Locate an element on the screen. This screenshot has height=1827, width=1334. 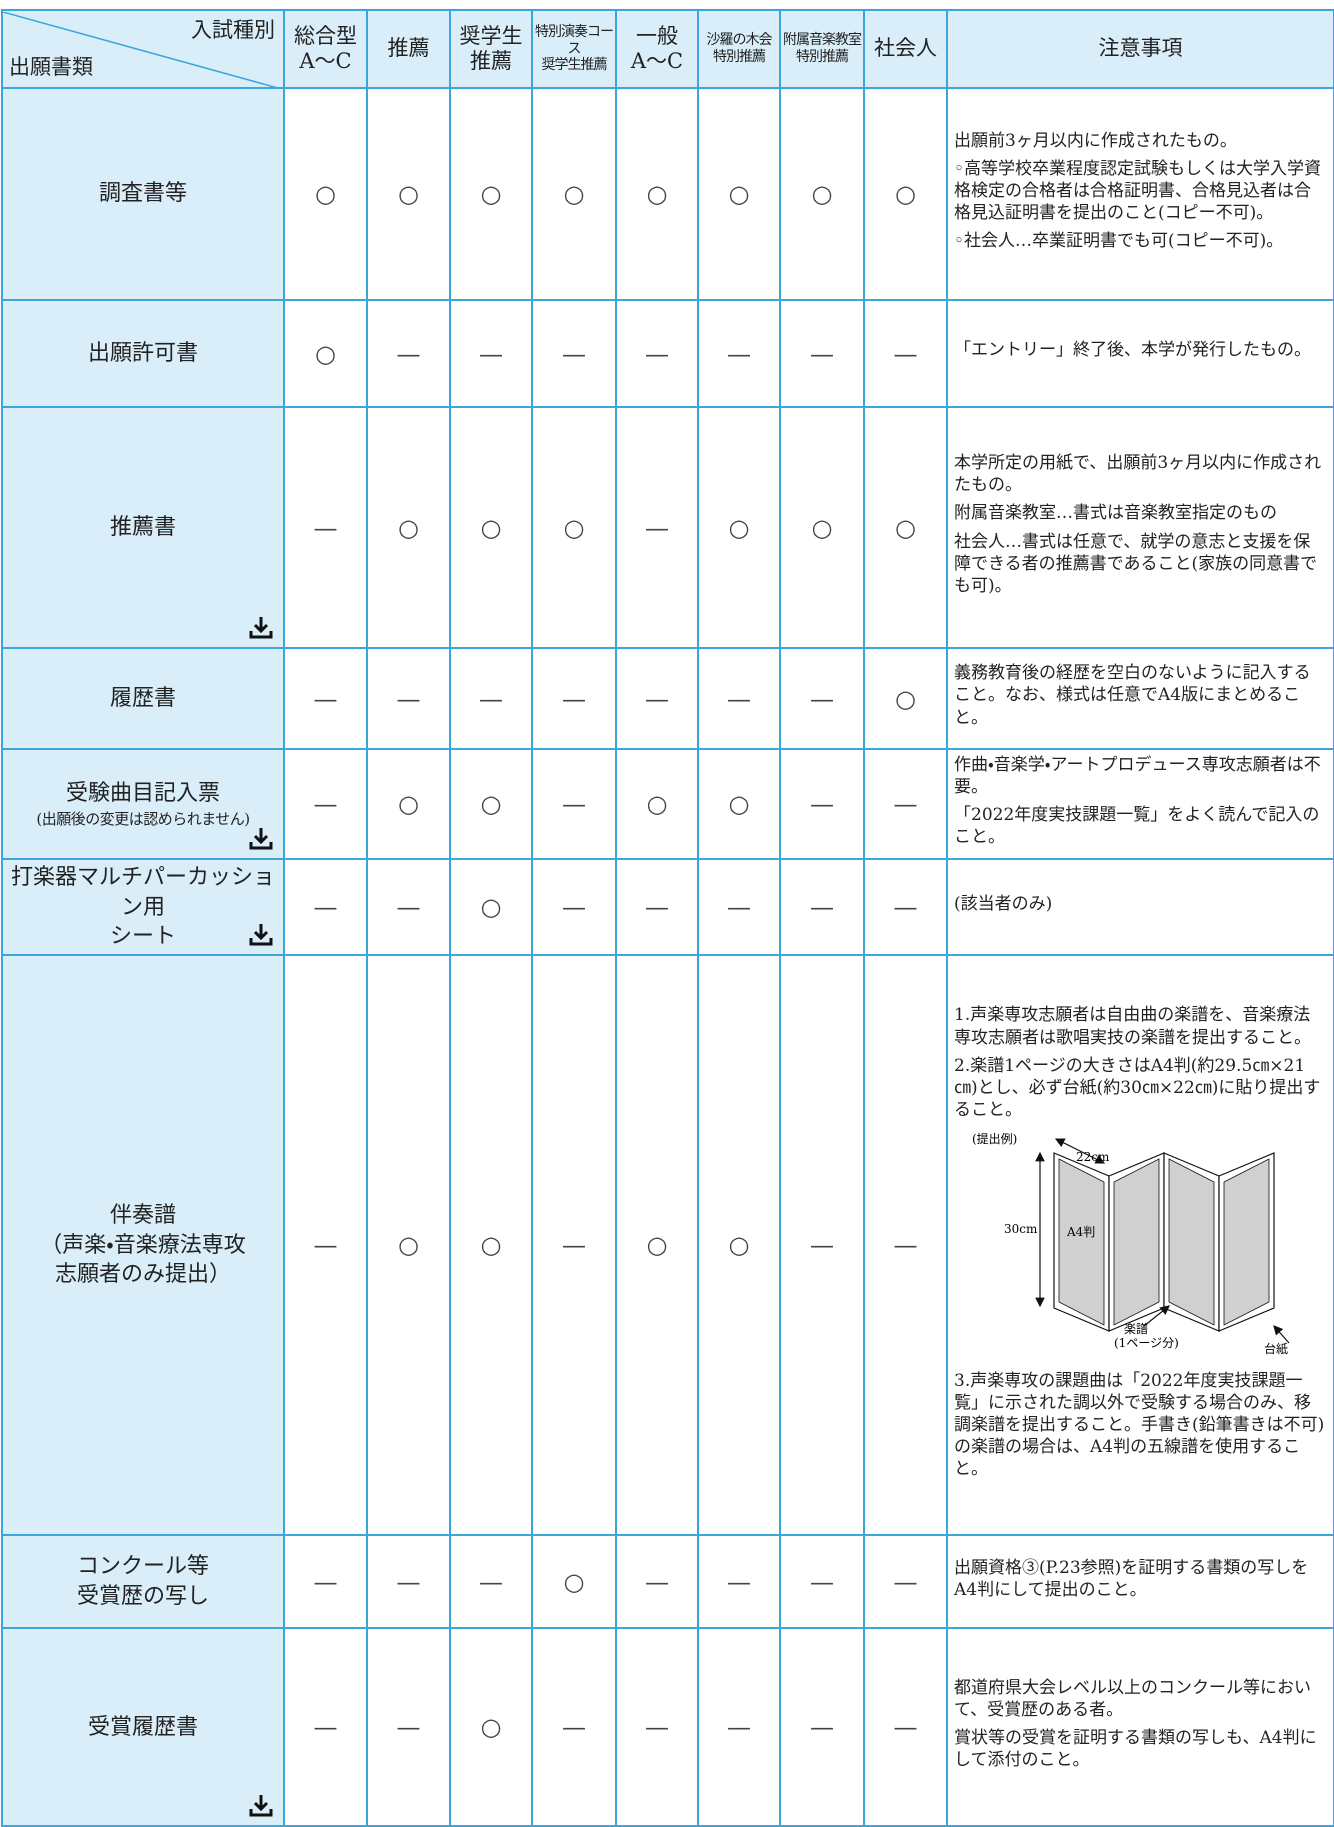
row-label-line: 打楽器マルチパーカッション用 is located at coordinates (142, 892).